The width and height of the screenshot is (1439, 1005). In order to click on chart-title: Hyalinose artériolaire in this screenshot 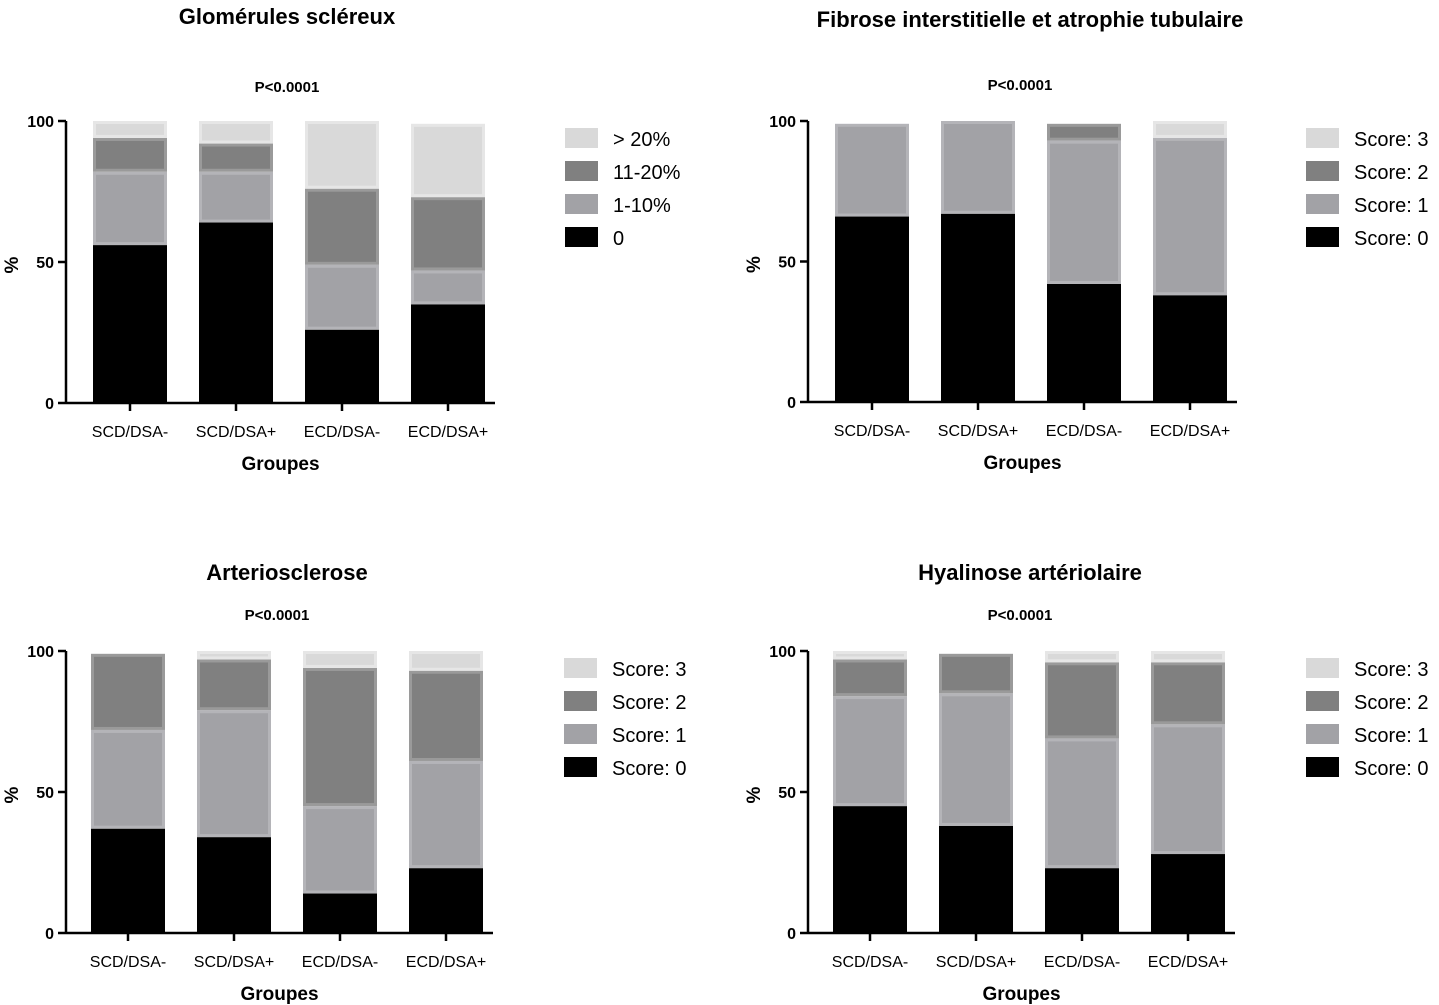, I will do `click(1030, 572)`.